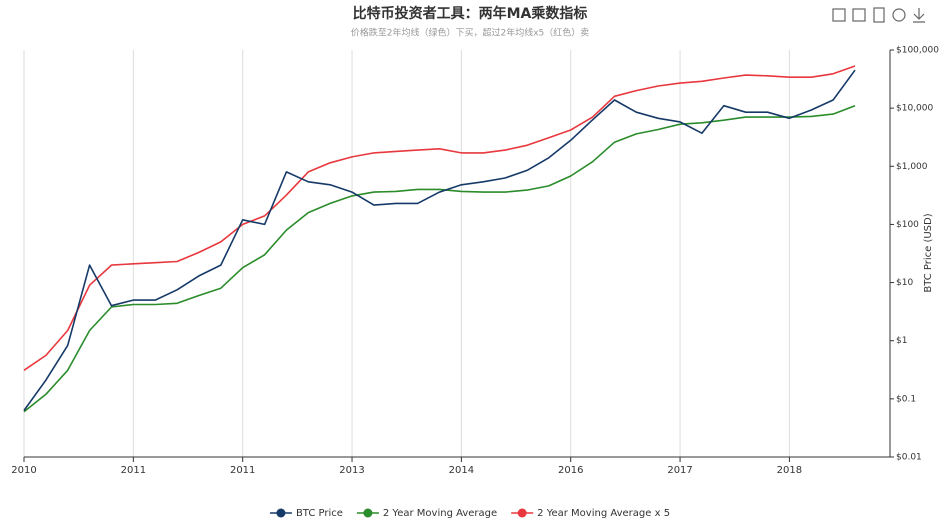 The image size is (940, 529). Describe the element at coordinates (461, 470) in the screenshot. I see `x-tick-label: 2014` at that location.